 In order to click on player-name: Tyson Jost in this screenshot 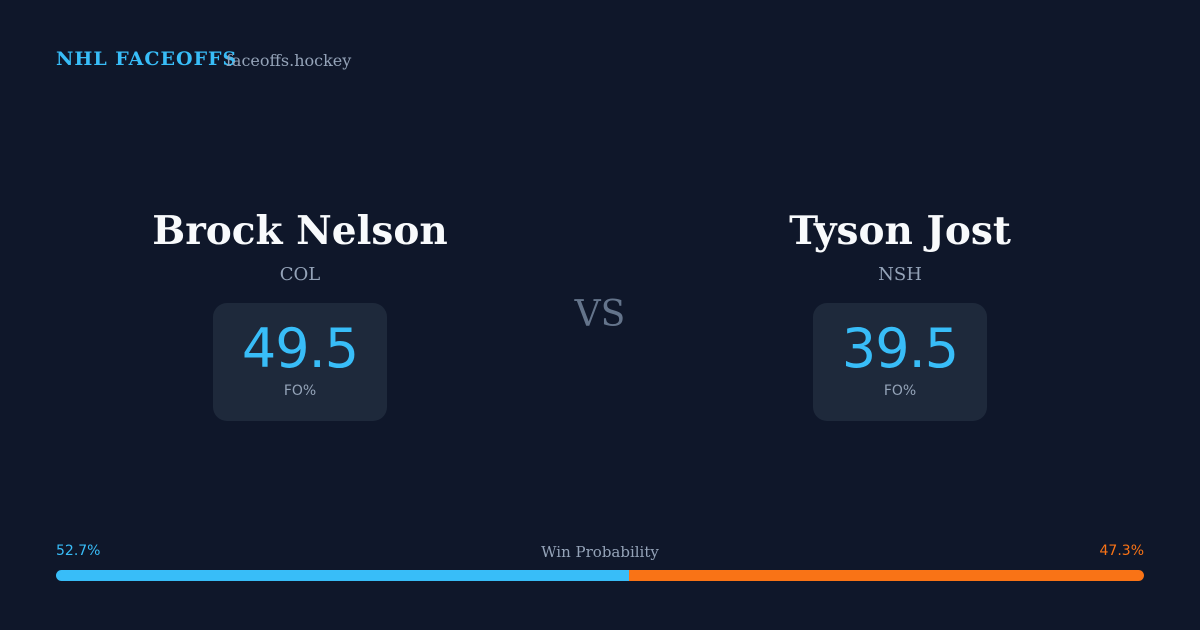, I will do `click(900, 231)`.